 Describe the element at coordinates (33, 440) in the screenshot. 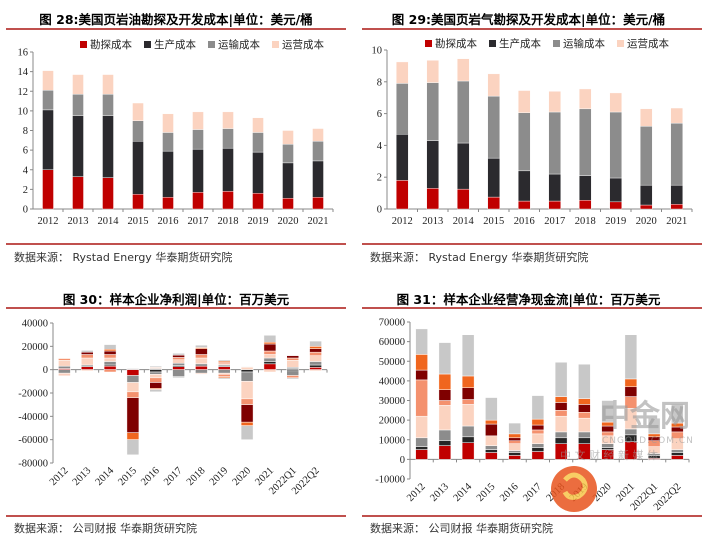

I see `y-tick-label: -60000` at that location.